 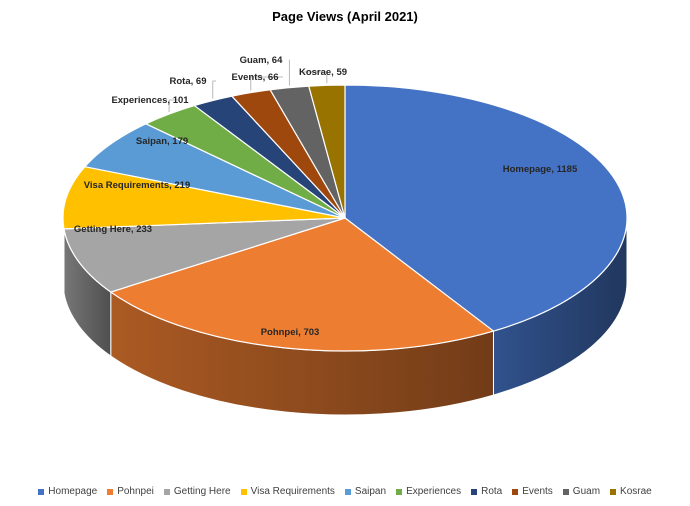 I want to click on legend-item-rota: Rota, so click(x=486, y=491).